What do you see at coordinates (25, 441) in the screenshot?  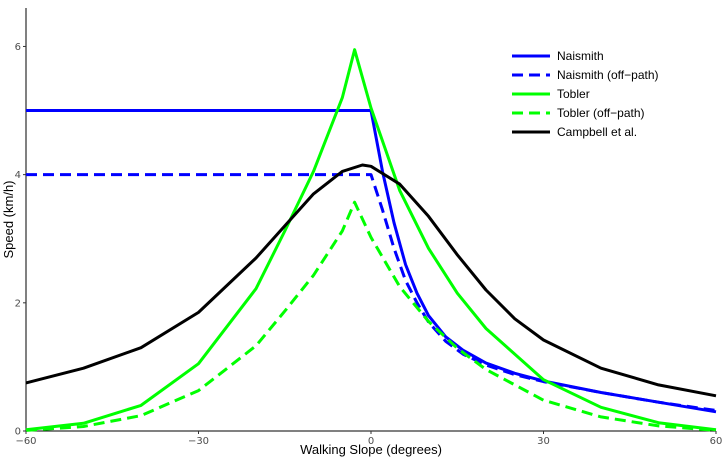 I see `x-tick-label: −60` at bounding box center [25, 441].